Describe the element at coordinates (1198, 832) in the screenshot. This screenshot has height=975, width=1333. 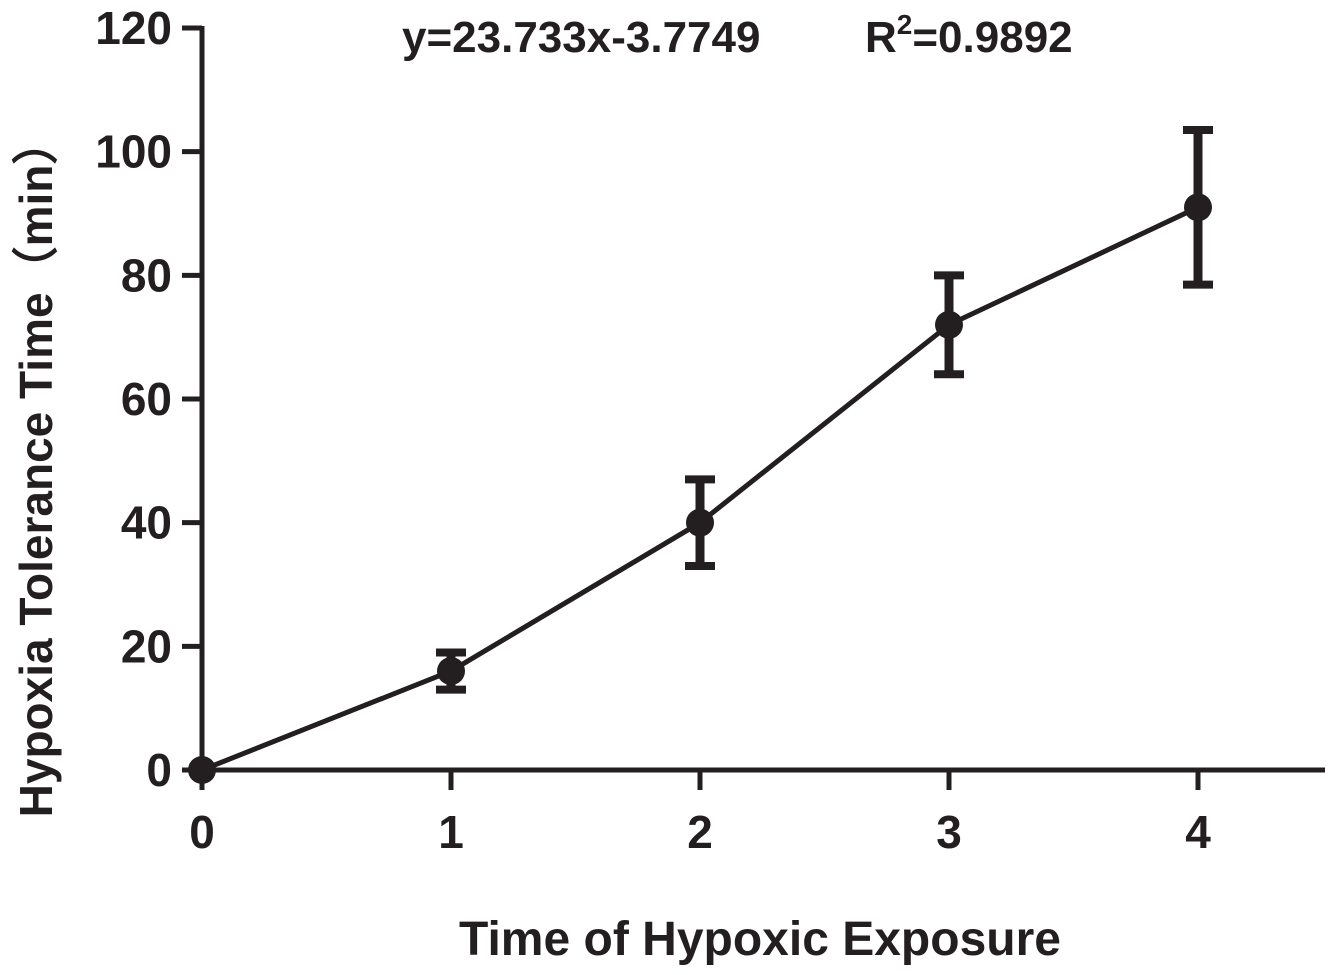
I see `x-tick-label: 4` at that location.